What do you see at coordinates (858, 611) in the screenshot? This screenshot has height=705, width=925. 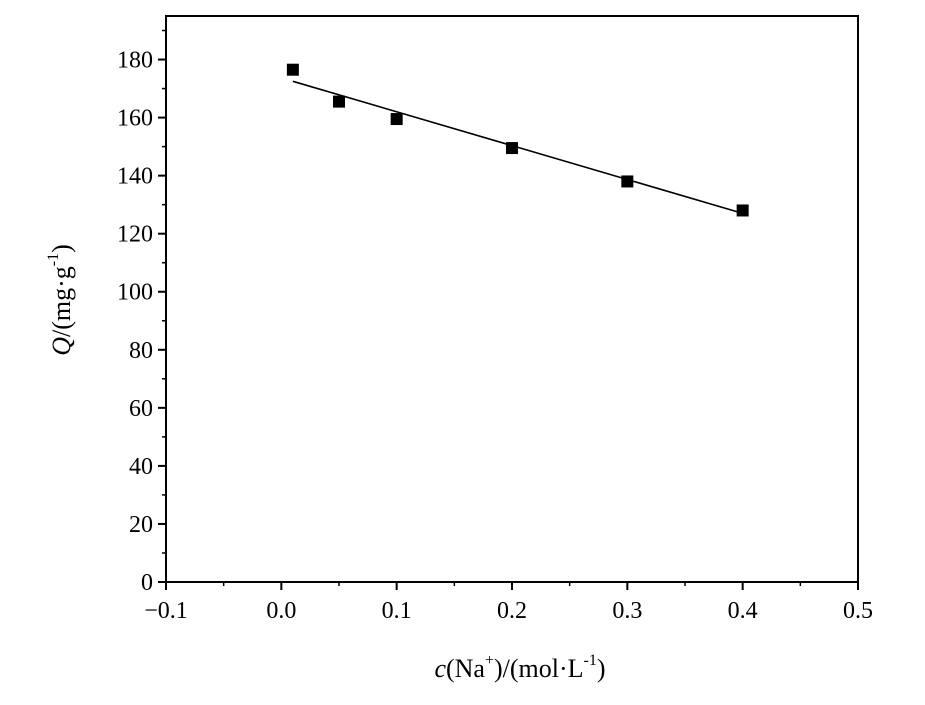 I see `x-tick-label: 0.5` at bounding box center [858, 611].